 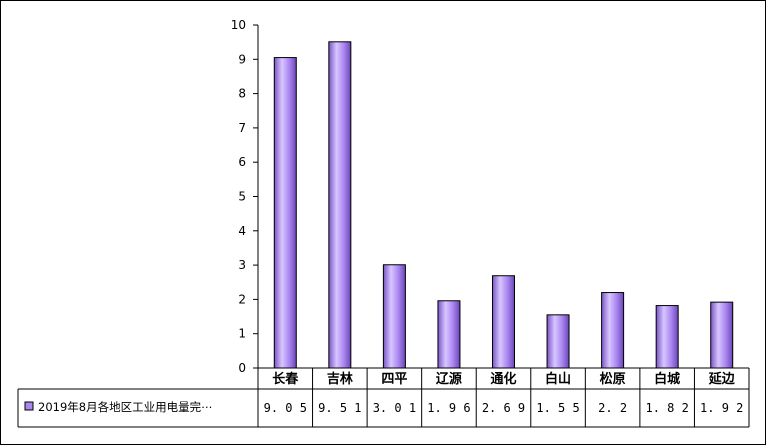 What do you see at coordinates (242, 334) in the screenshot?
I see `y-tick-label: 1` at bounding box center [242, 334].